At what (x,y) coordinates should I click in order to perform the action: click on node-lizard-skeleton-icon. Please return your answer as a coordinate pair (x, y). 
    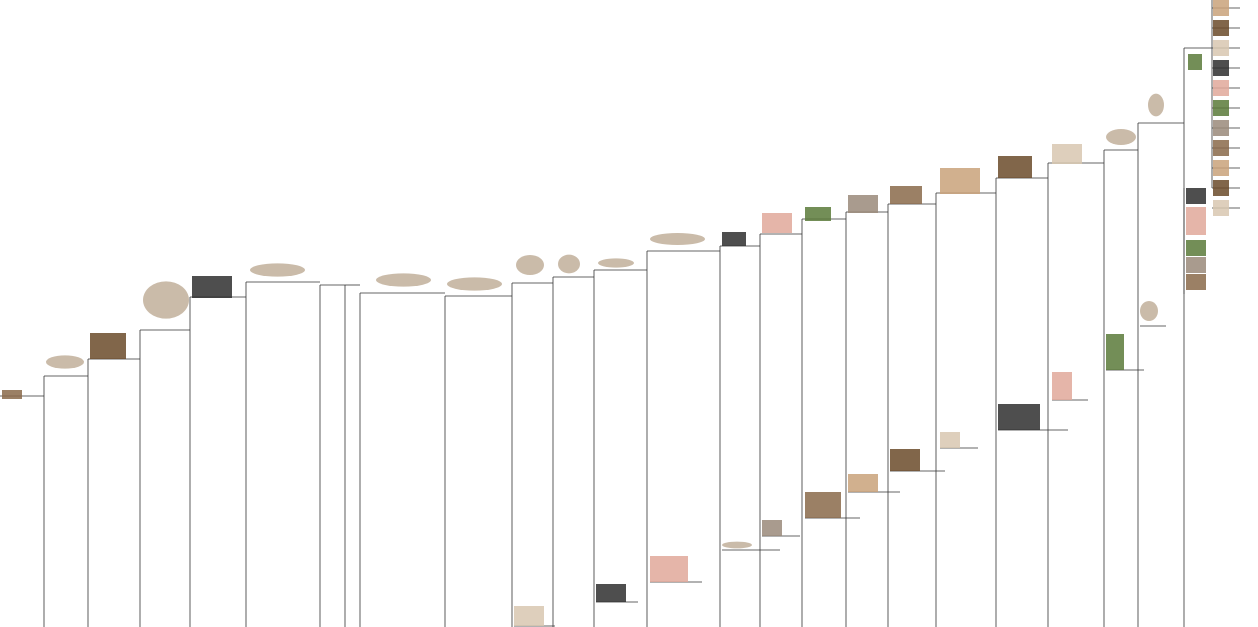
    Looking at the image, I should click on (166, 300).